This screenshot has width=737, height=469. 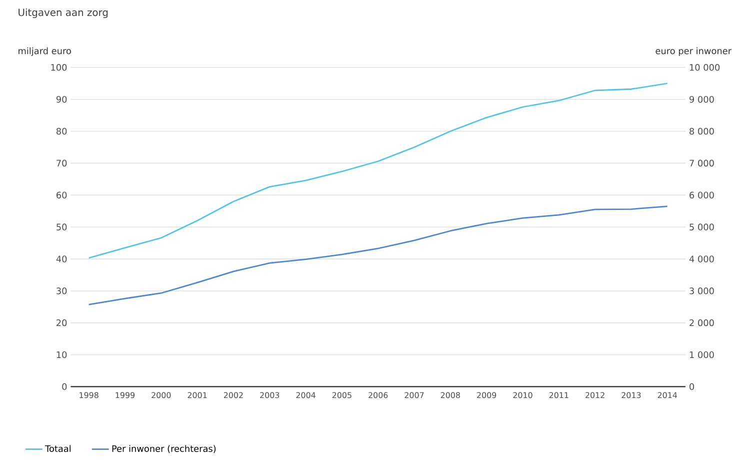 I want to click on y2-tick-label: 0, so click(x=692, y=386).